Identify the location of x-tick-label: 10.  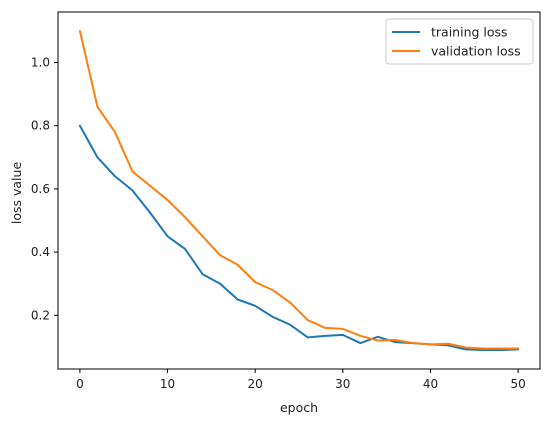
(167, 384).